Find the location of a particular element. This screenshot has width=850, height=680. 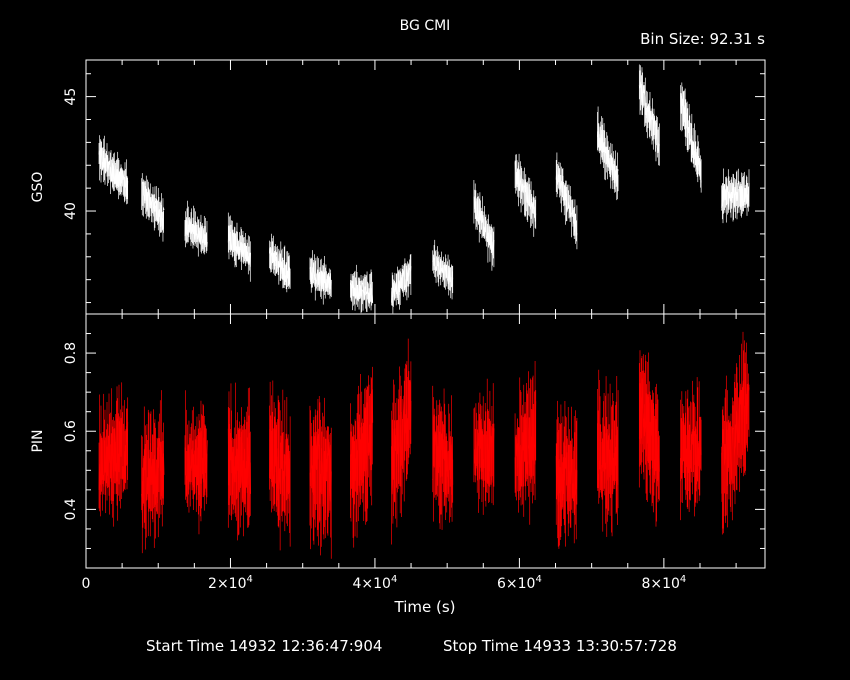

x-tick-label: 2×104 is located at coordinates (230, 583).